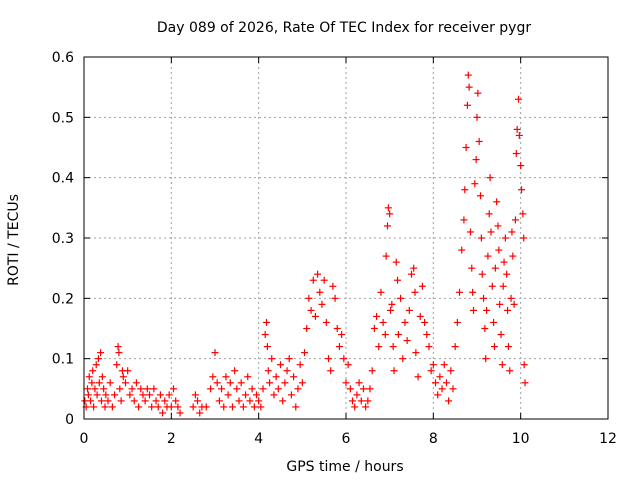  What do you see at coordinates (63, 299) in the screenshot?
I see `y-tick-label: 0.2` at bounding box center [63, 299].